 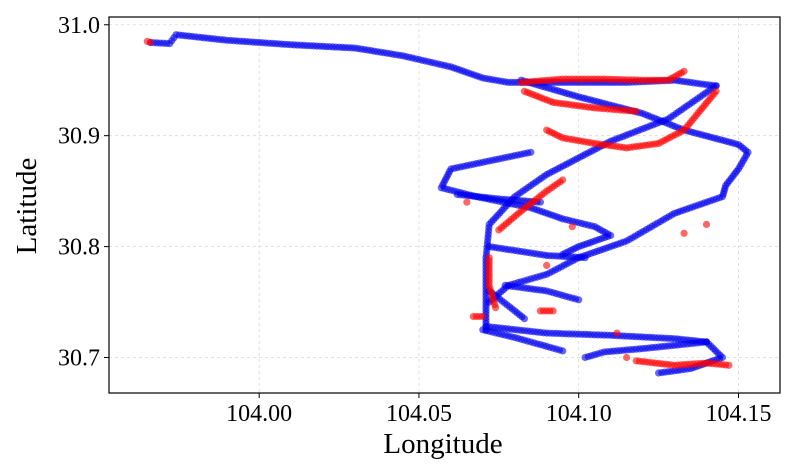 I want to click on x-axis-label: Longitude, so click(x=442, y=444).